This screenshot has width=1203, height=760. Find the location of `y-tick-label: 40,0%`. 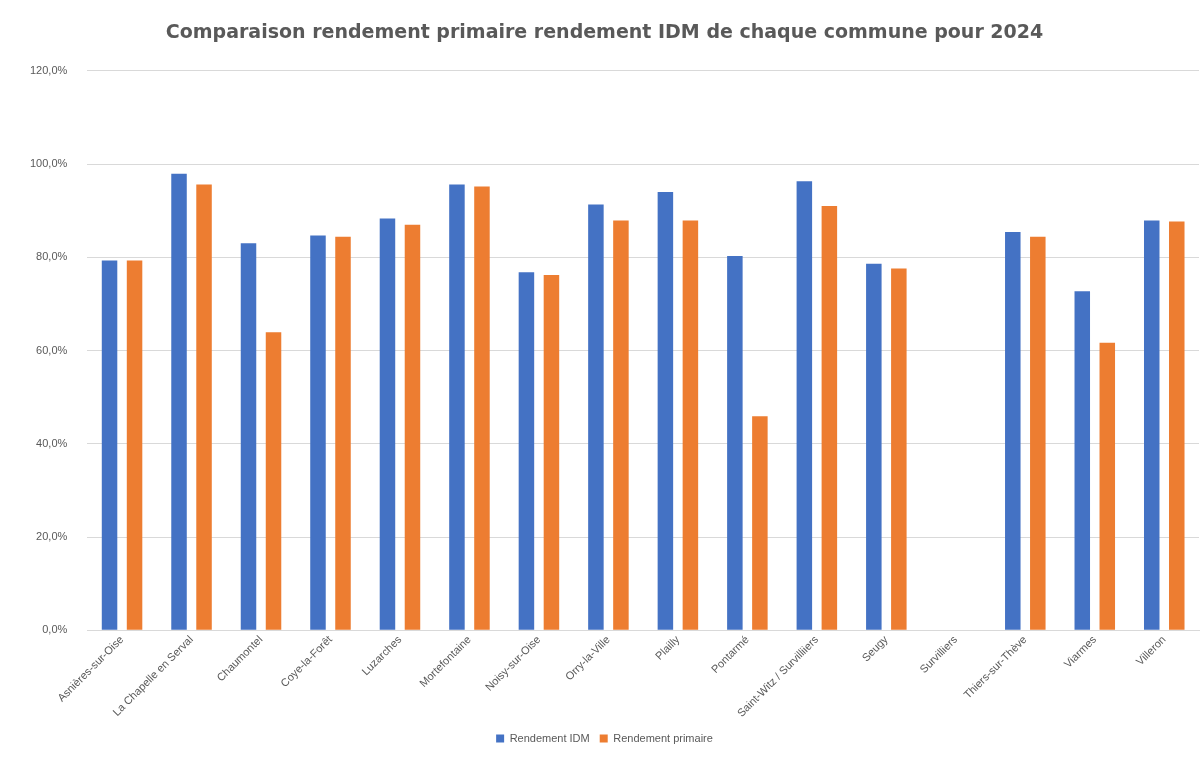

y-tick-label: 40,0% is located at coordinates (52, 442).